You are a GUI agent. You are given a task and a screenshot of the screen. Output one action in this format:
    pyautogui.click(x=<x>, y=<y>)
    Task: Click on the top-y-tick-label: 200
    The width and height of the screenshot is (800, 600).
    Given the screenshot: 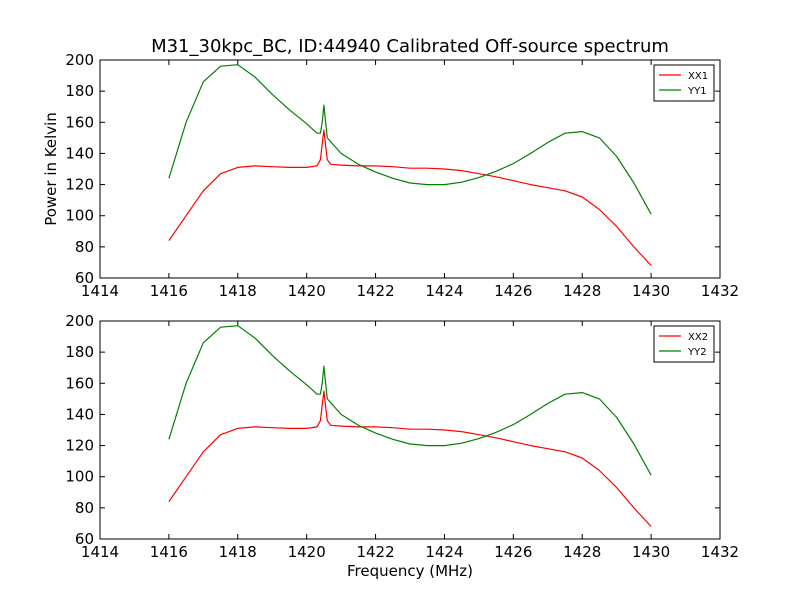 What is the action you would take?
    pyautogui.click(x=79, y=60)
    